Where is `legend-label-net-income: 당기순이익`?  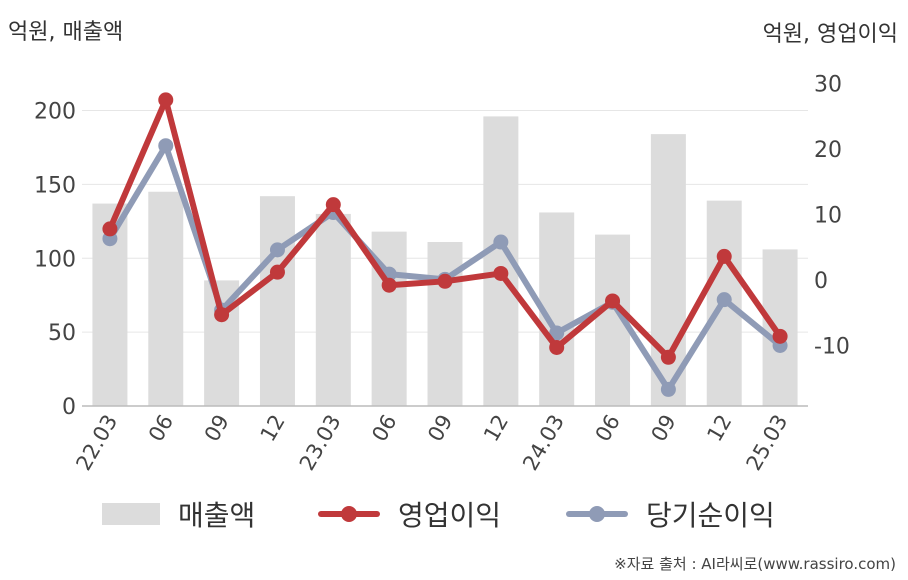 legend-label-net-income: 당기순이익 is located at coordinates (710, 515).